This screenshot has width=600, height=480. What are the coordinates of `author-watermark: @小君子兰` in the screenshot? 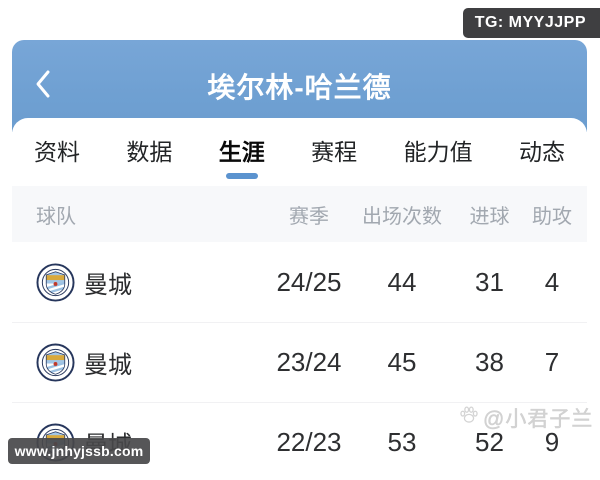 It's located at (525, 418).